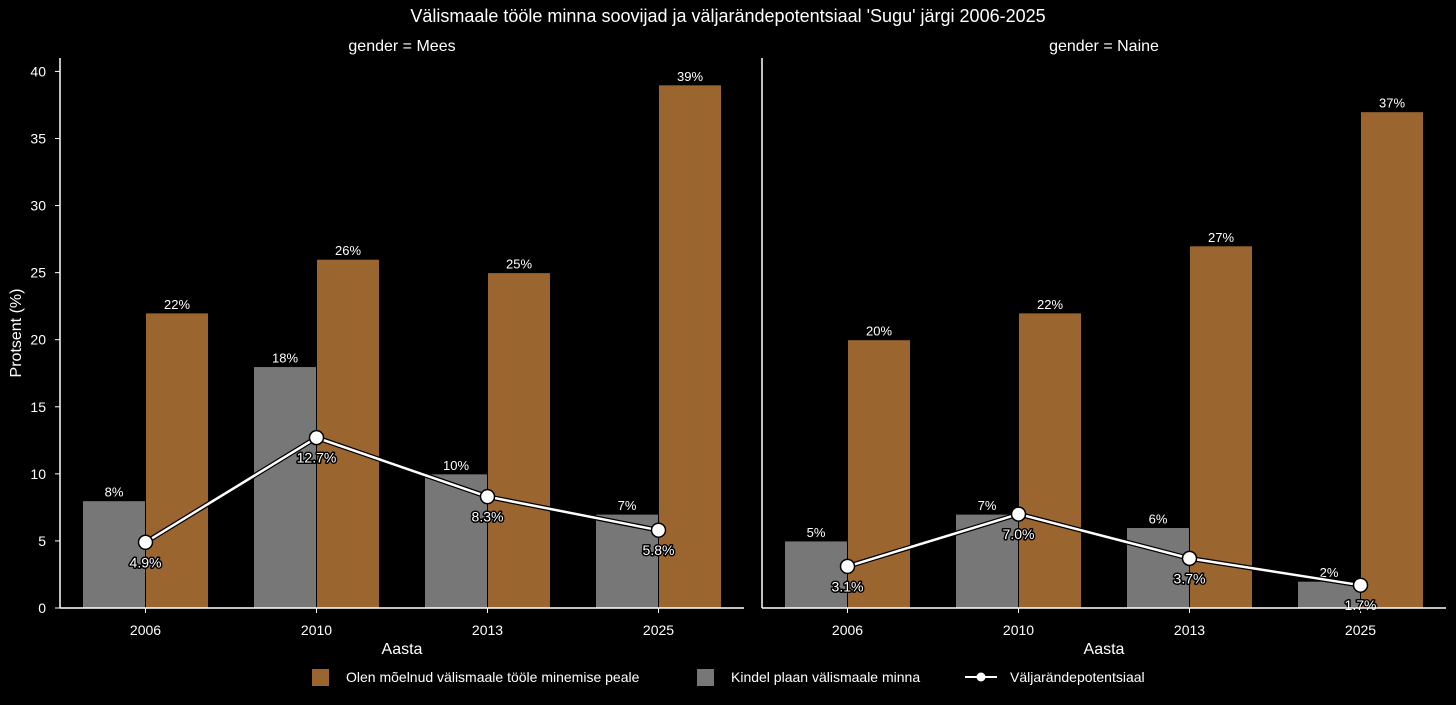  What do you see at coordinates (38, 273) in the screenshot?
I see `y-tick-label: 25` at bounding box center [38, 273].